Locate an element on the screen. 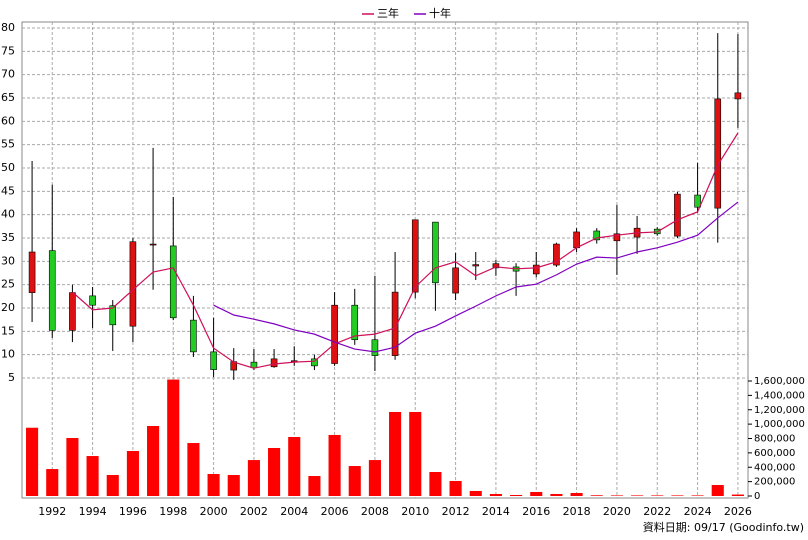 The width and height of the screenshot is (808, 540). x-tick-label: 2026 is located at coordinates (738, 511).